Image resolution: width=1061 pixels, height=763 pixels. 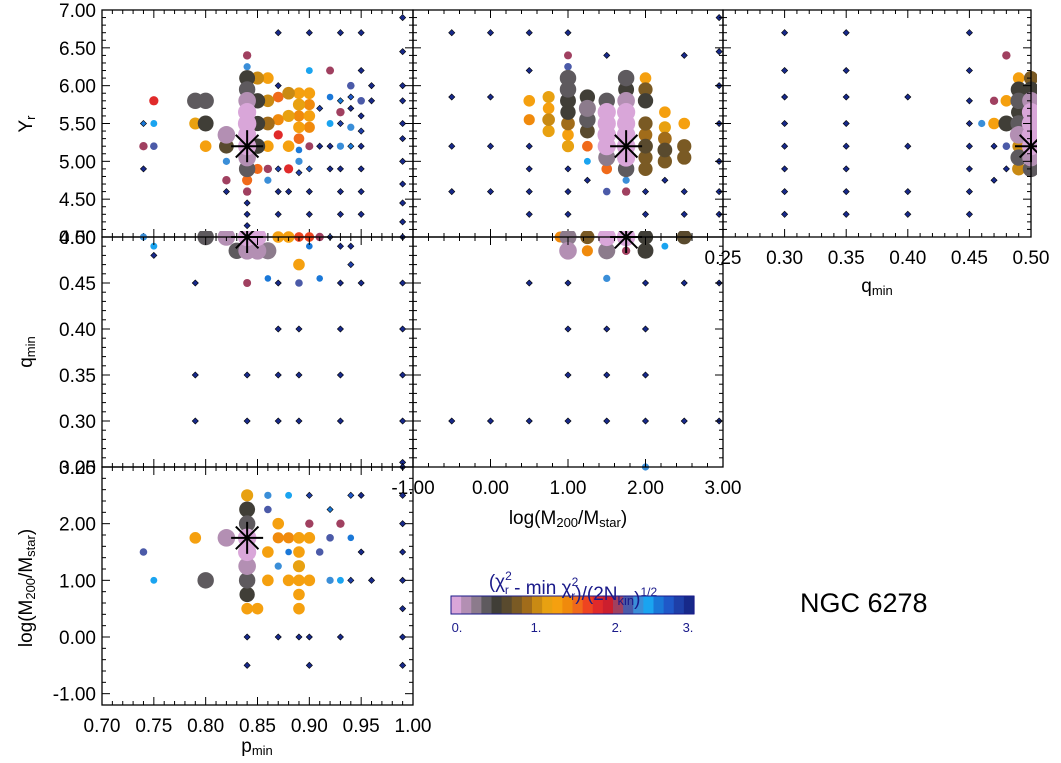 What do you see at coordinates (236, 125) in the screenshot?
I see `panel-pmin-gamma: 4.00 4.50 5.00 5.50 6.00 6.50 7.00` at bounding box center [236, 125].